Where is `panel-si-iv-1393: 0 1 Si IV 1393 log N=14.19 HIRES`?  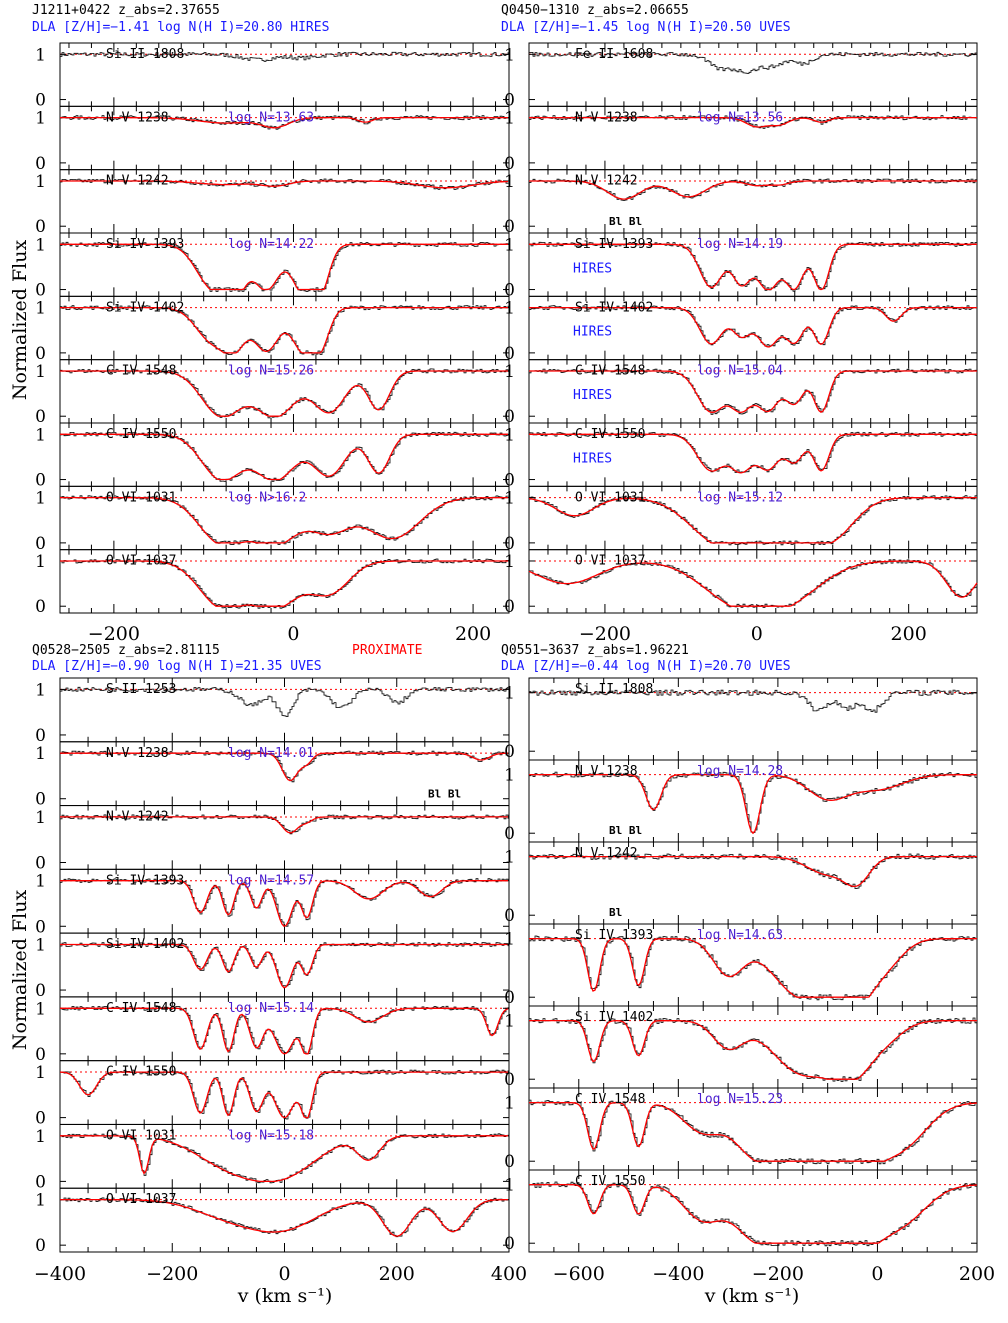 panel-si-iv-1393: 0 1 Si IV 1393 log N=14.19 HIRES is located at coordinates (741, 266).